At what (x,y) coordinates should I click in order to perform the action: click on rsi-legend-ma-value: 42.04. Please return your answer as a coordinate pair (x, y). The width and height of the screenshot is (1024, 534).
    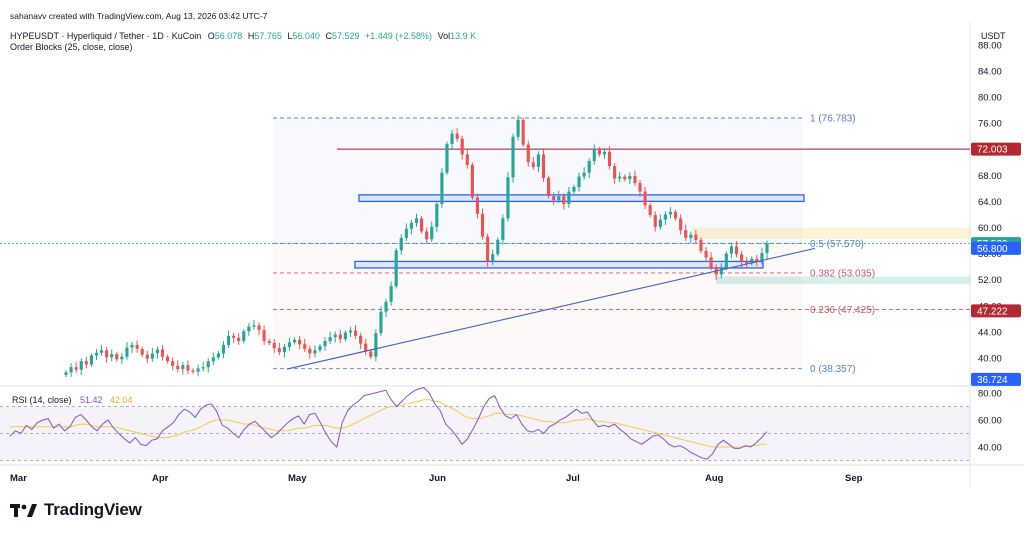
    Looking at the image, I should click on (121, 400).